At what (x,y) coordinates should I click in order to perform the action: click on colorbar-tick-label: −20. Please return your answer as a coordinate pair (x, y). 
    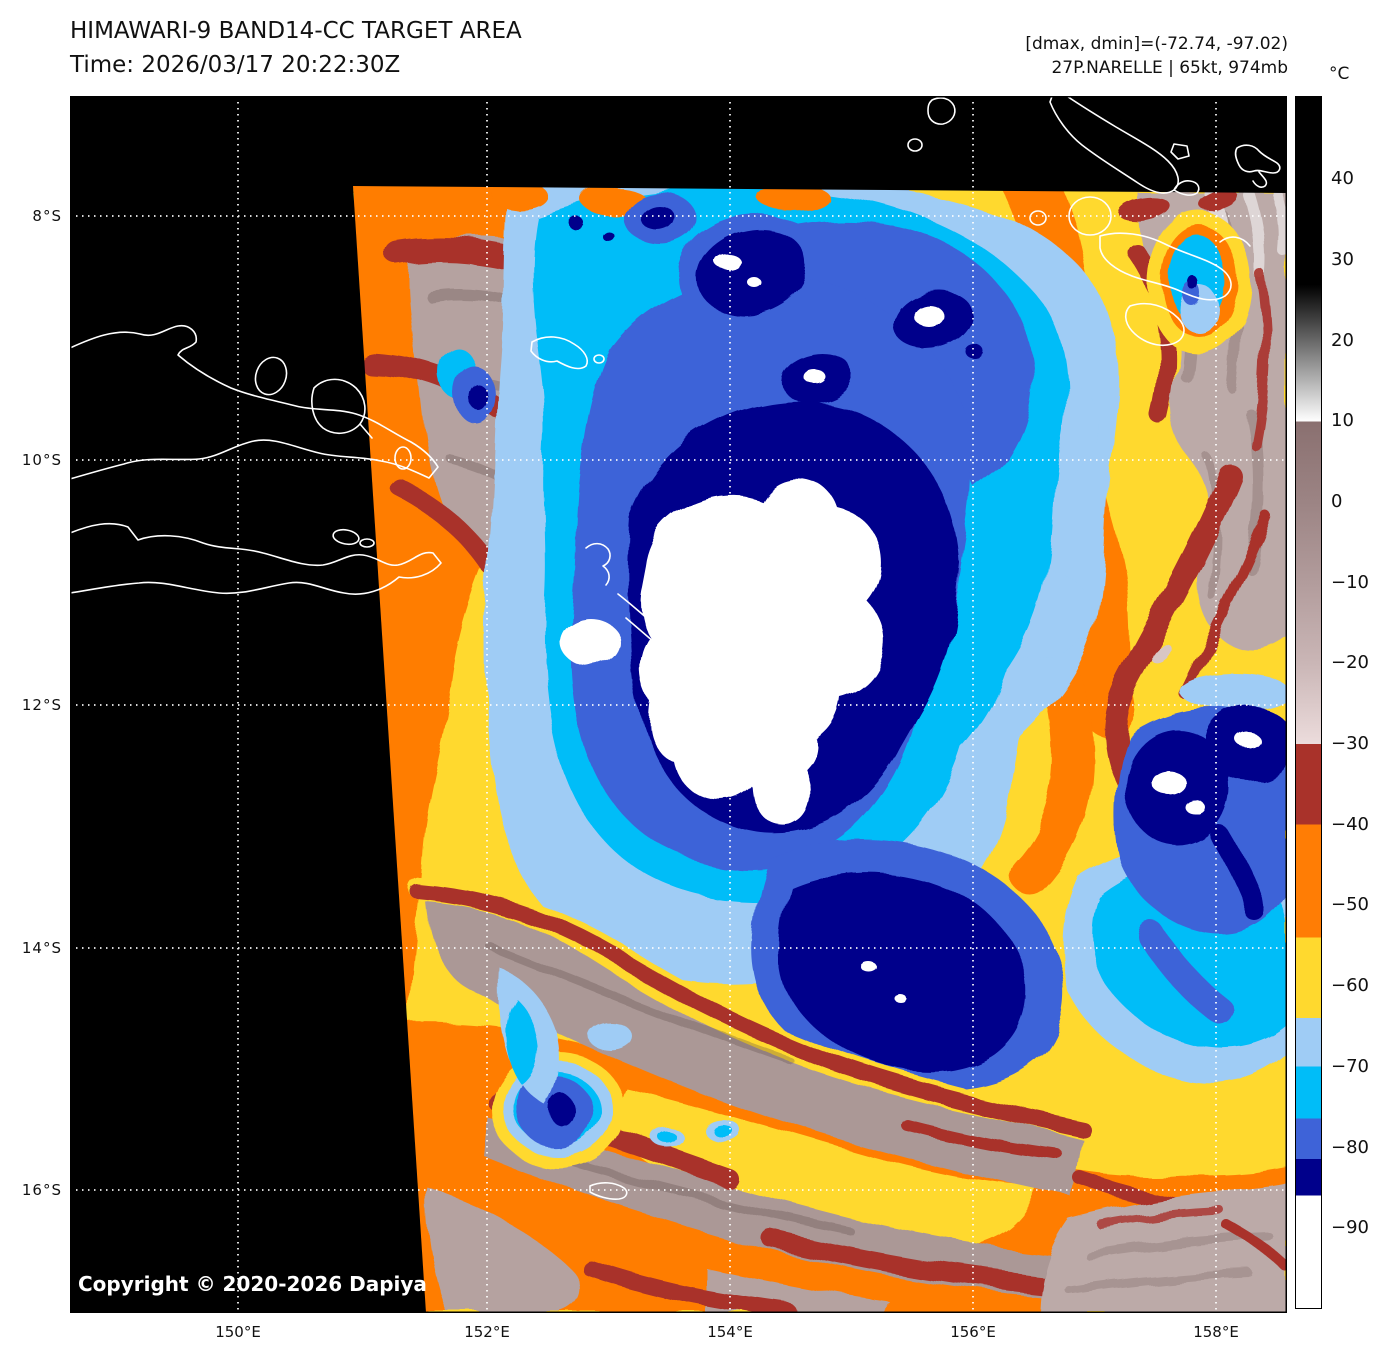
    Looking at the image, I should click on (1350, 663).